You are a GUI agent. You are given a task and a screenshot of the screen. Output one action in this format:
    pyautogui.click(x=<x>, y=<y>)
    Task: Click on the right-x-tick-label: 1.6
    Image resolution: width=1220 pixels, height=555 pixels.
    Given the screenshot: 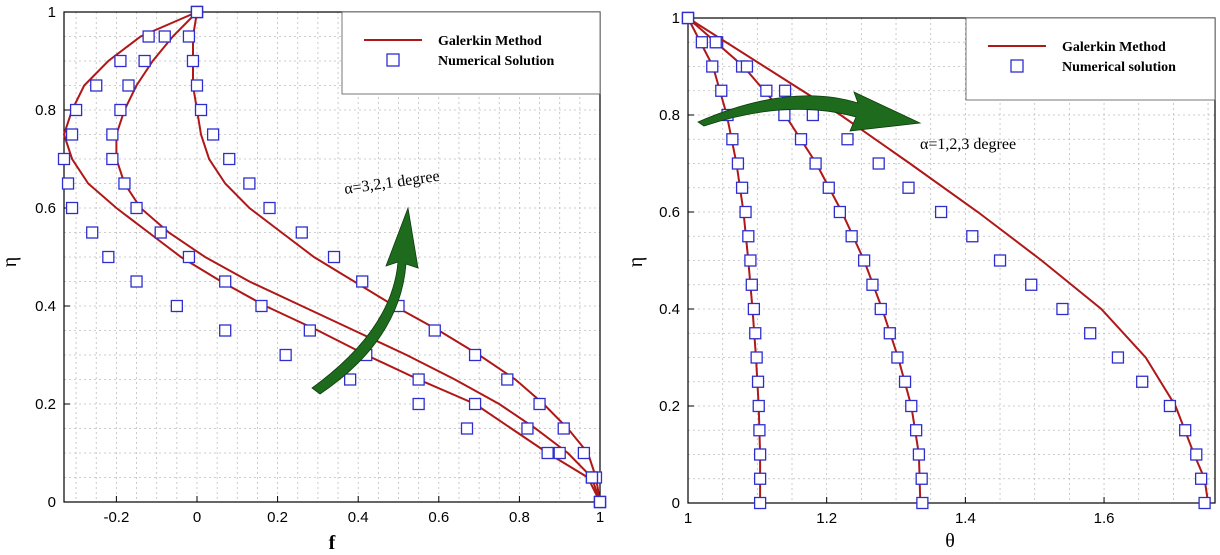 What is the action you would take?
    pyautogui.click(x=1104, y=518)
    